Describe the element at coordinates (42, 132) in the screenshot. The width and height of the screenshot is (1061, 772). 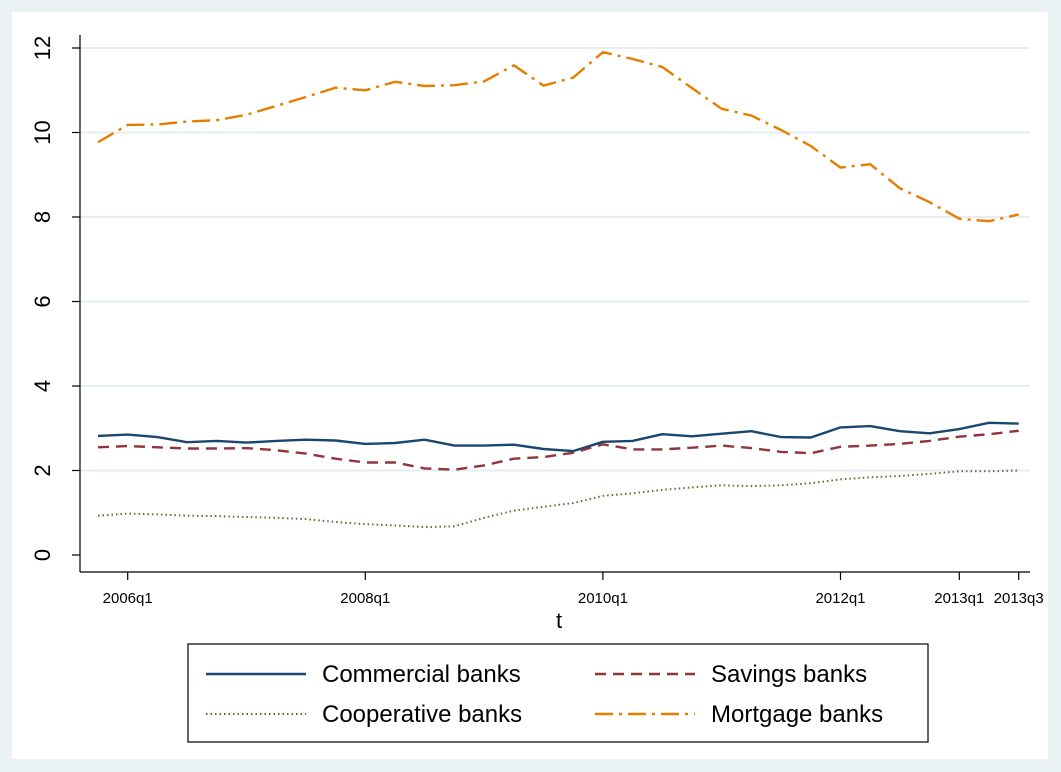
I see `y-tick-label: 10` at that location.